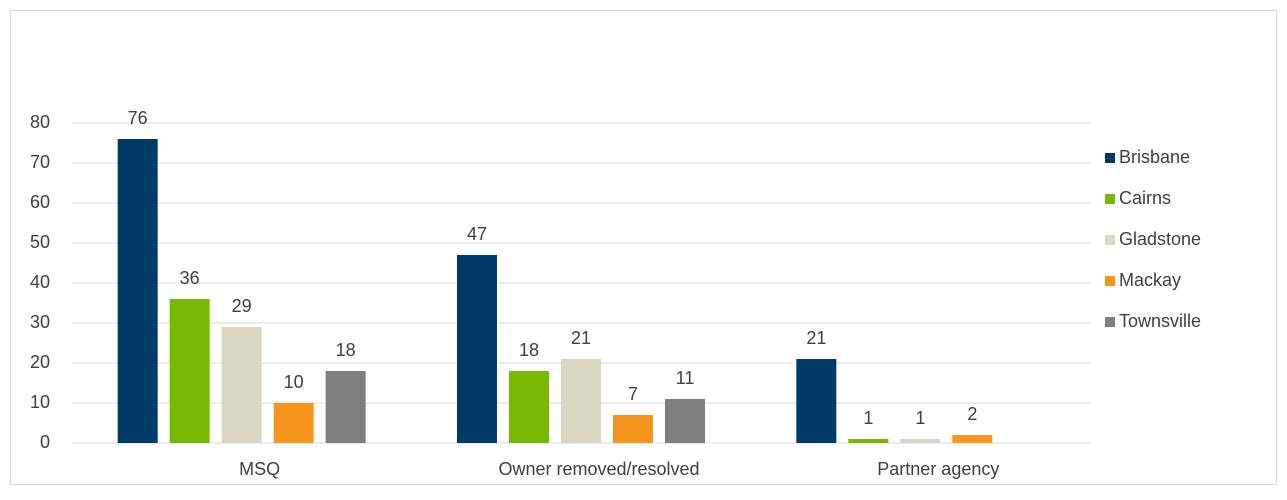 This screenshot has height=500, width=1287. What do you see at coordinates (294, 382) in the screenshot?
I see `data-label: 10` at bounding box center [294, 382].